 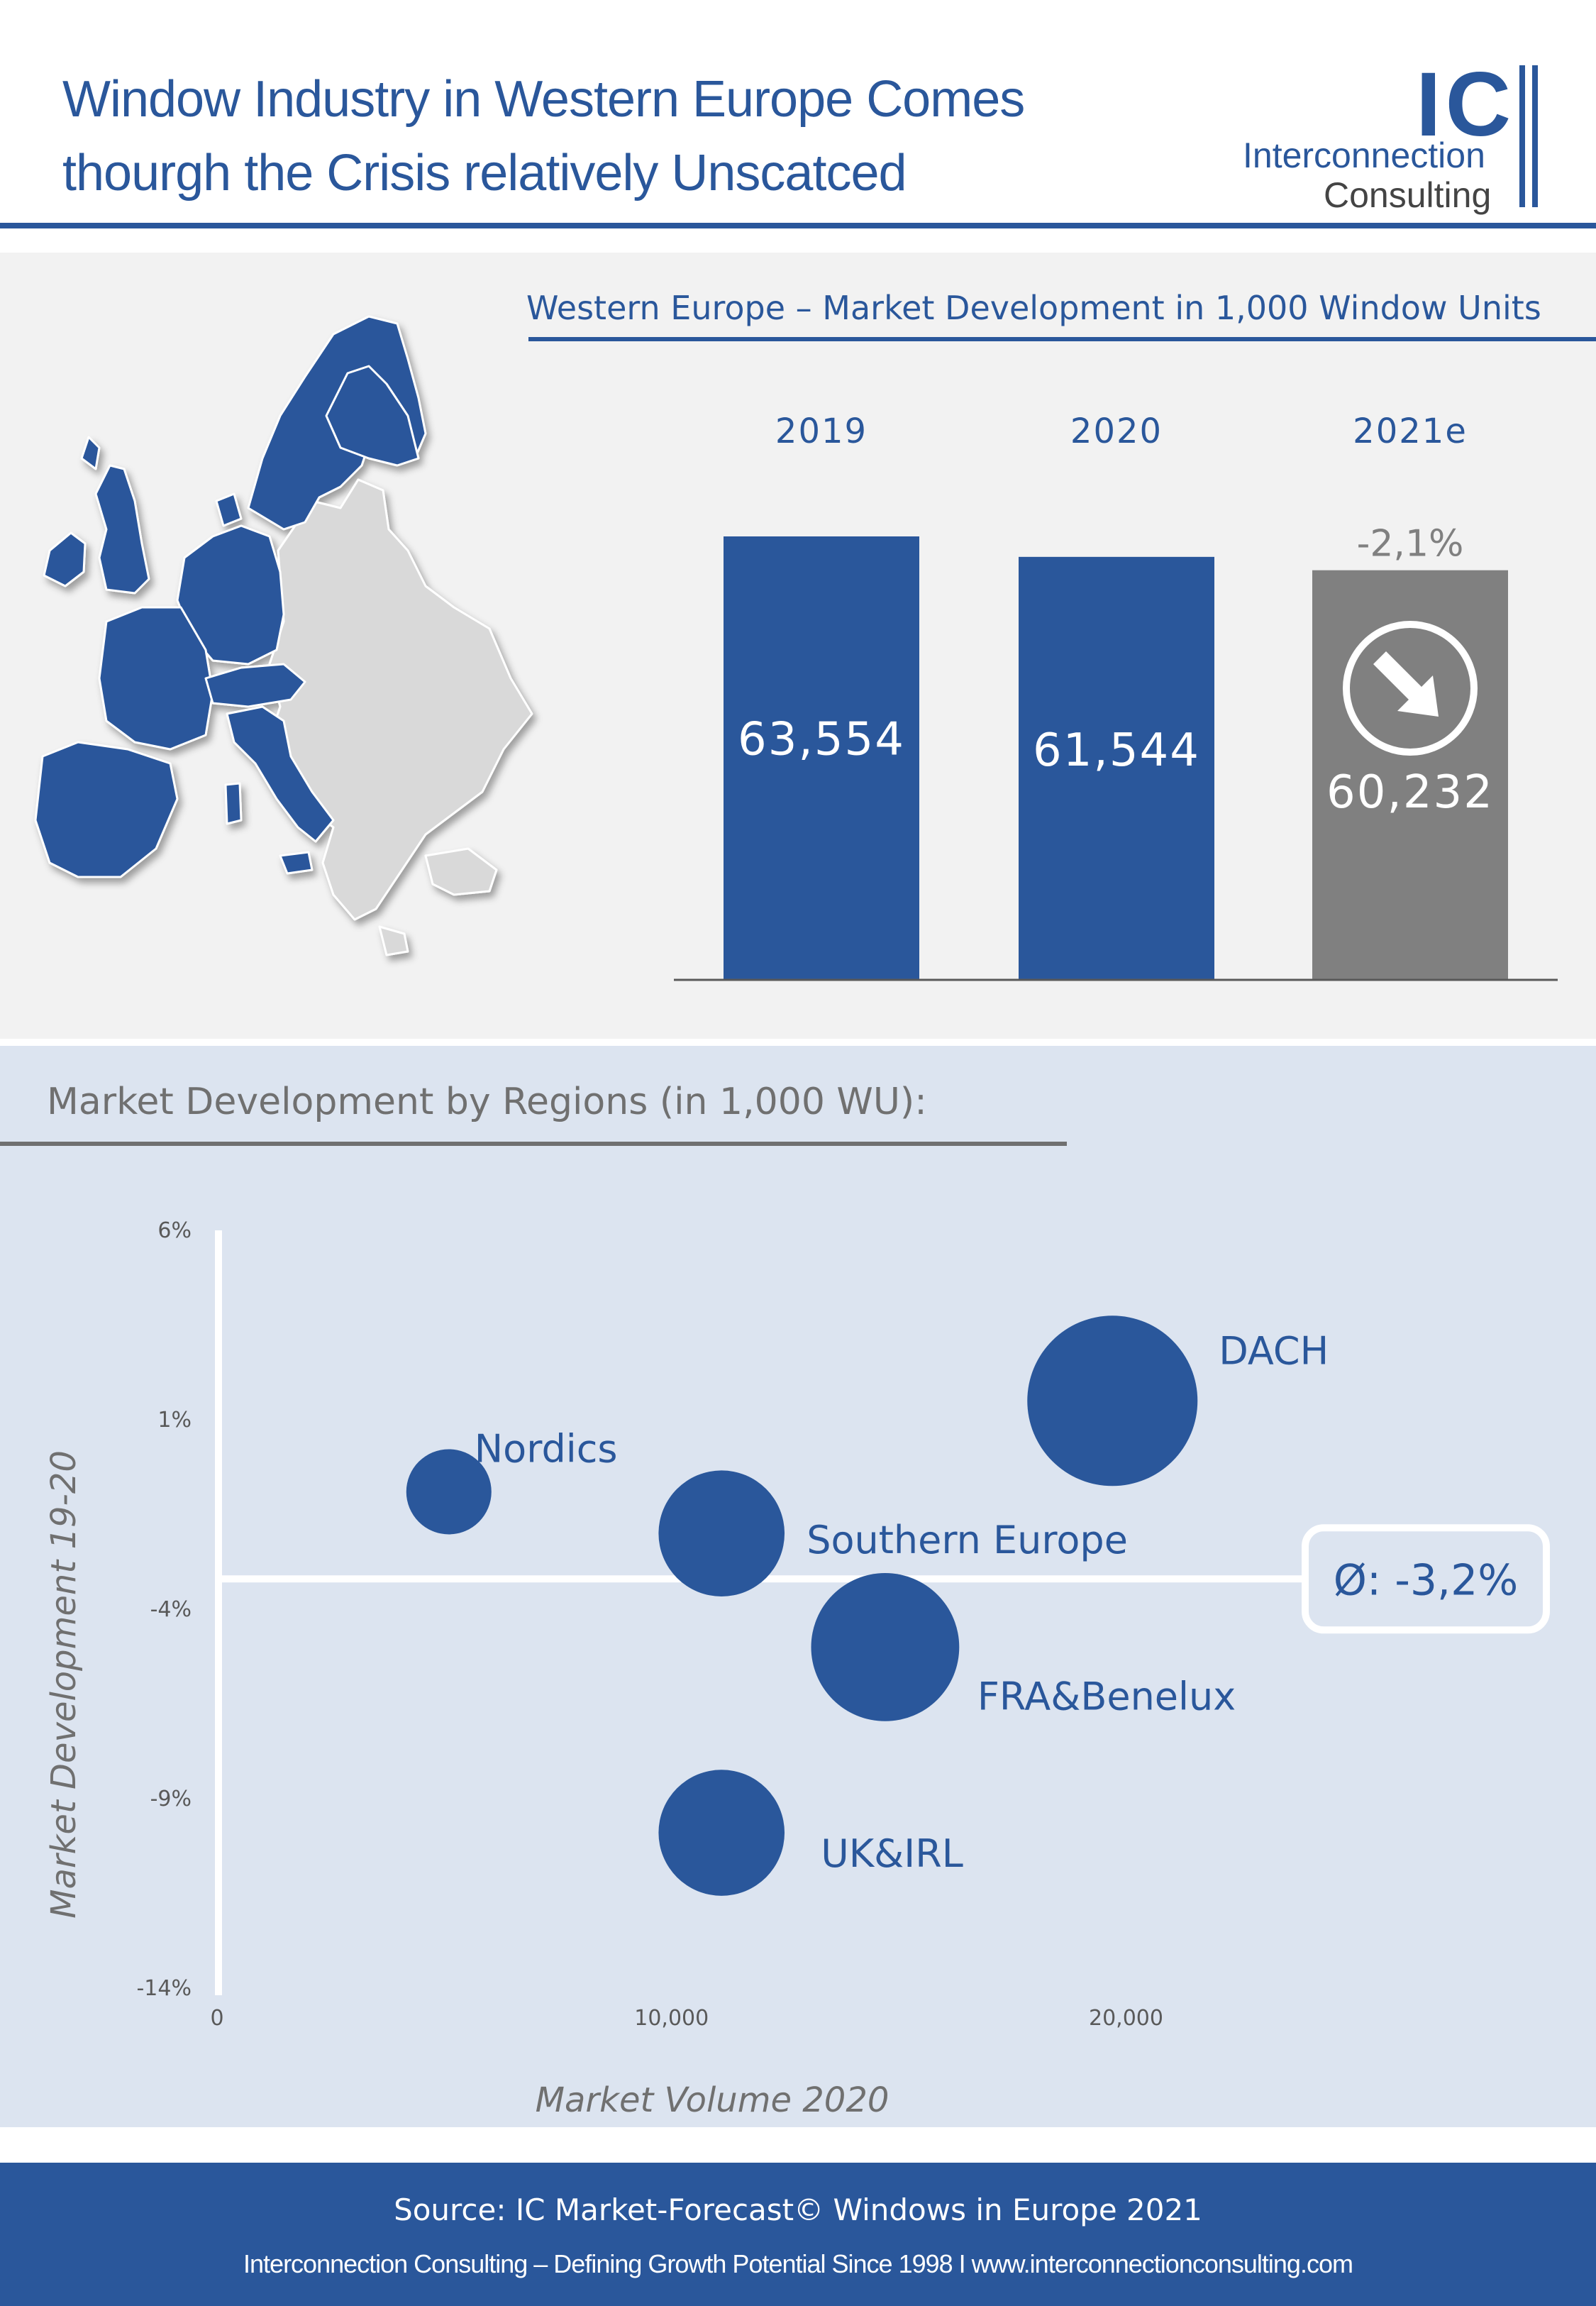 I want to click on page-title-line-2: thourgh the Crisis relatively Unscatced, so click(x=485, y=173).